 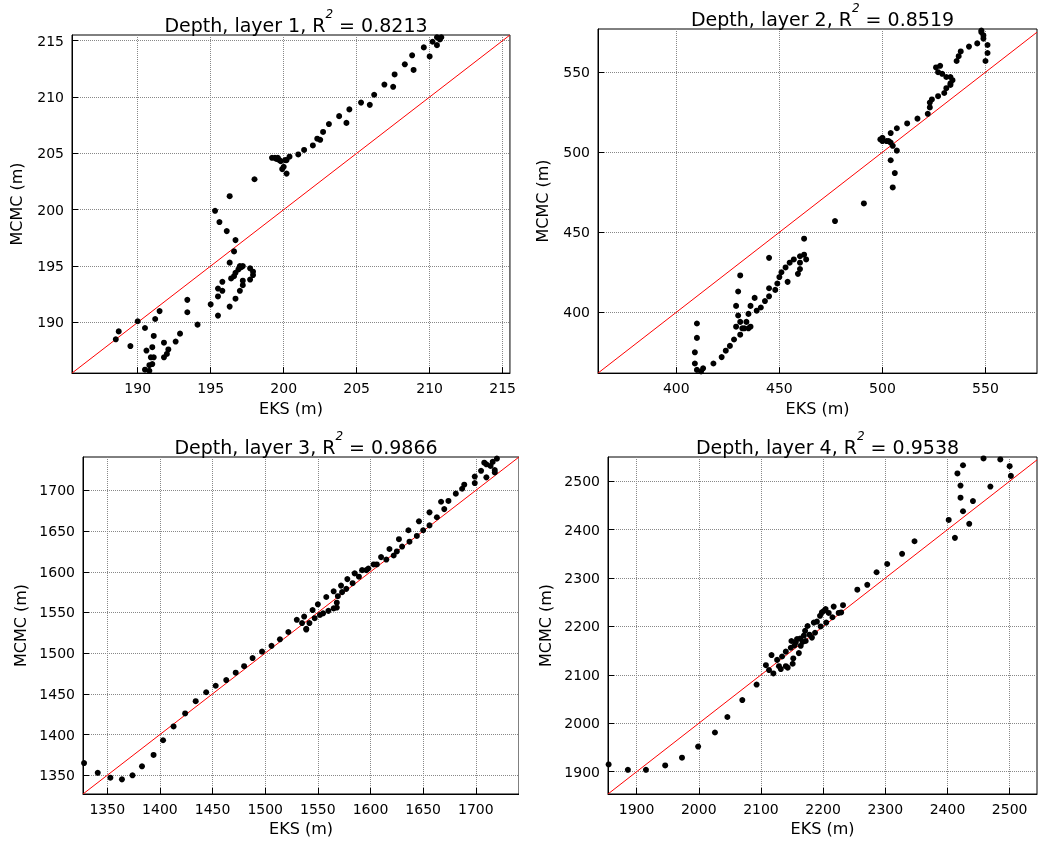 I want to click on x-tick-label: 205, so click(x=357, y=388).